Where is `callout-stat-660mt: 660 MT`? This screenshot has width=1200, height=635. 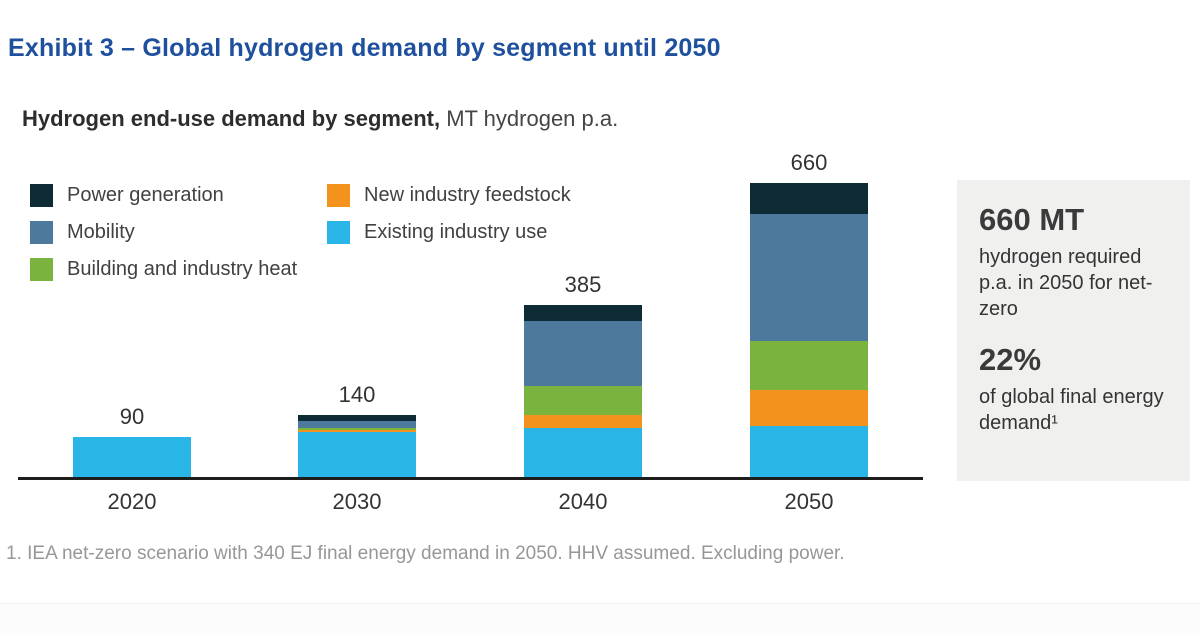
callout-stat-660mt: 660 MT is located at coordinates (1032, 219).